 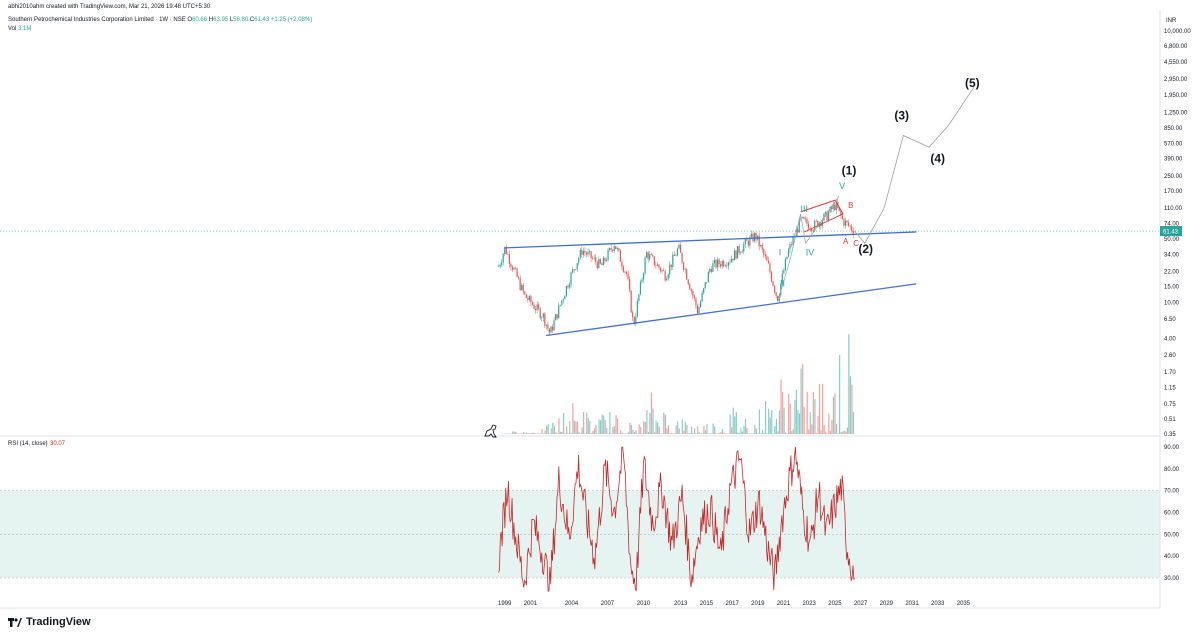 What do you see at coordinates (846, 241) in the screenshot?
I see `wave-label-A: A` at bounding box center [846, 241].